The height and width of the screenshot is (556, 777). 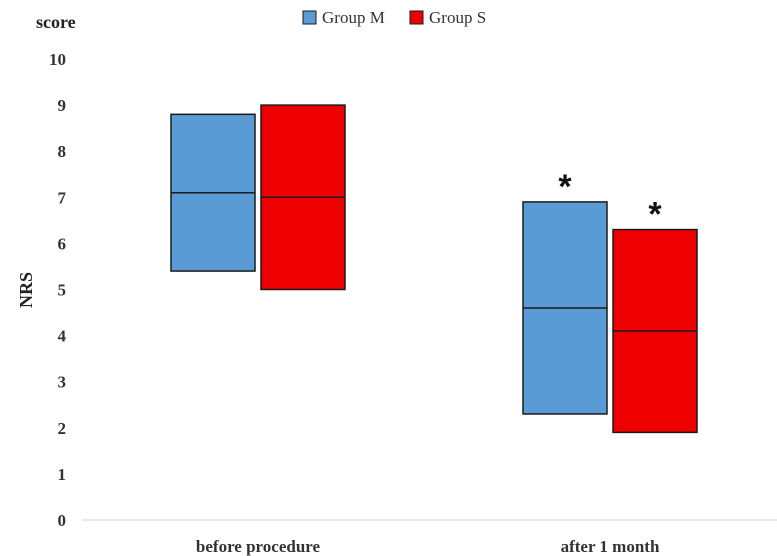 What do you see at coordinates (353, 17) in the screenshot?
I see `legend-label: Group M` at bounding box center [353, 17].